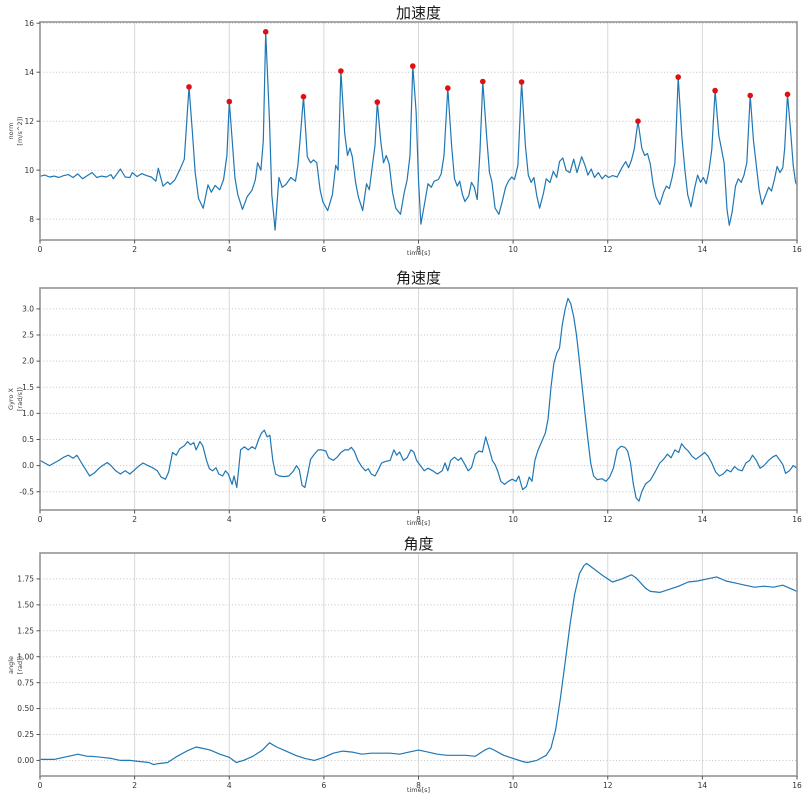 This screenshot has width=810, height=801. I want to click on angular-velocity-x-axis-label: time[s], so click(418, 523).